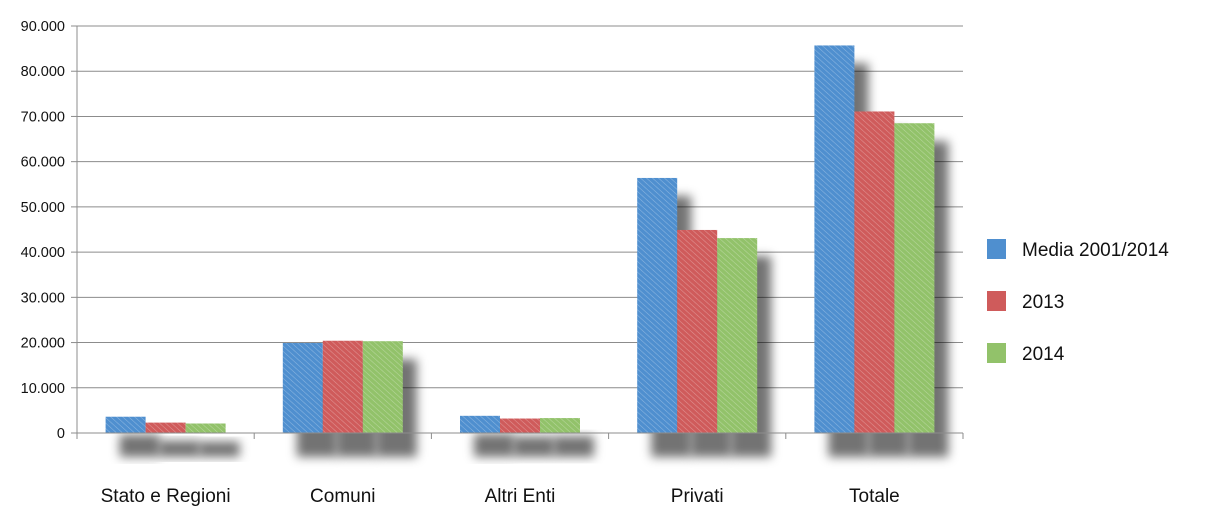  What do you see at coordinates (1043, 354) in the screenshot?
I see `legend-label: 2014` at bounding box center [1043, 354].